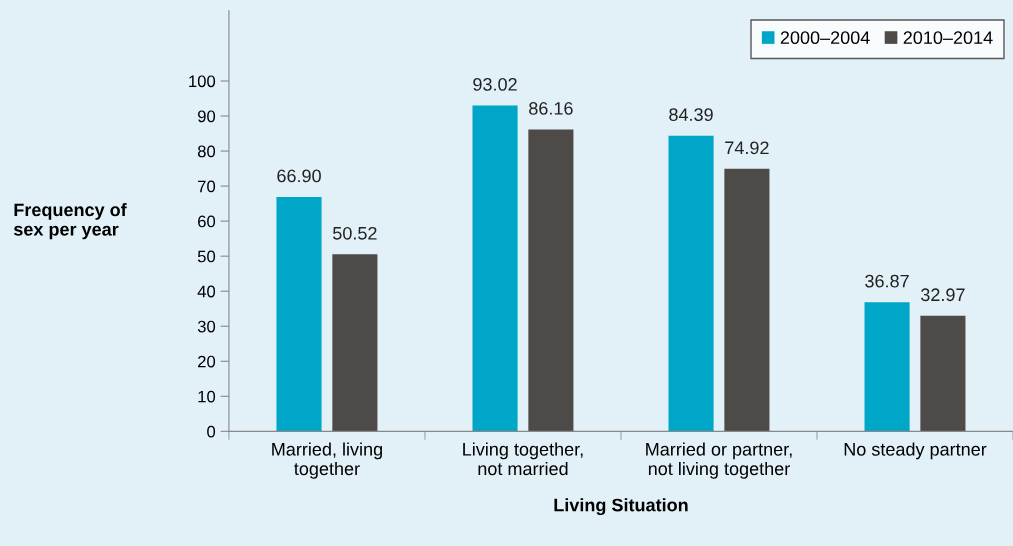 This screenshot has height=546, width=1013. What do you see at coordinates (207, 221) in the screenshot?
I see `y-tick-label: 60` at bounding box center [207, 221].